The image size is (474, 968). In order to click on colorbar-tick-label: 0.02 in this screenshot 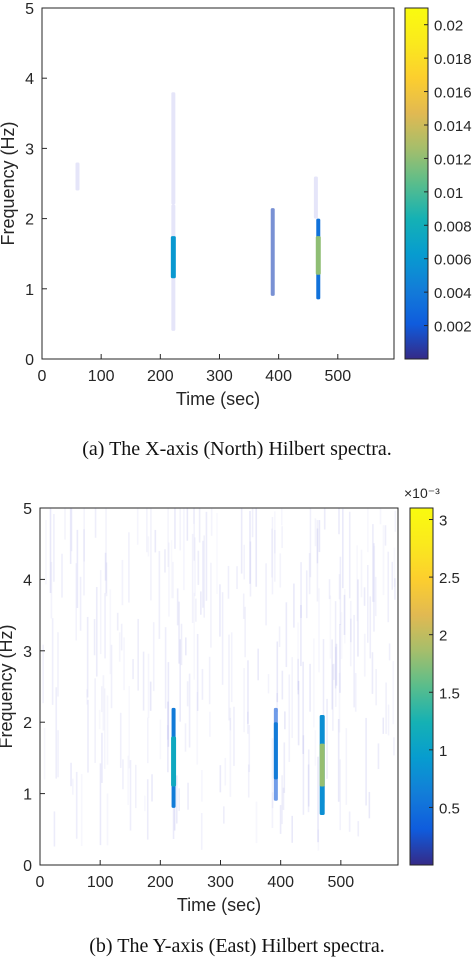, I will do `click(448, 26)`.